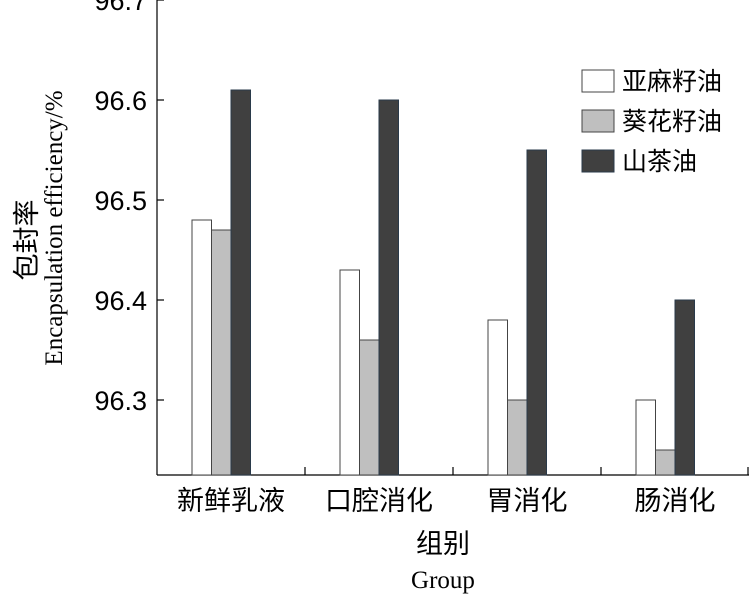  What do you see at coordinates (443, 580) in the screenshot?
I see `x-axis-title-en: Group` at bounding box center [443, 580].